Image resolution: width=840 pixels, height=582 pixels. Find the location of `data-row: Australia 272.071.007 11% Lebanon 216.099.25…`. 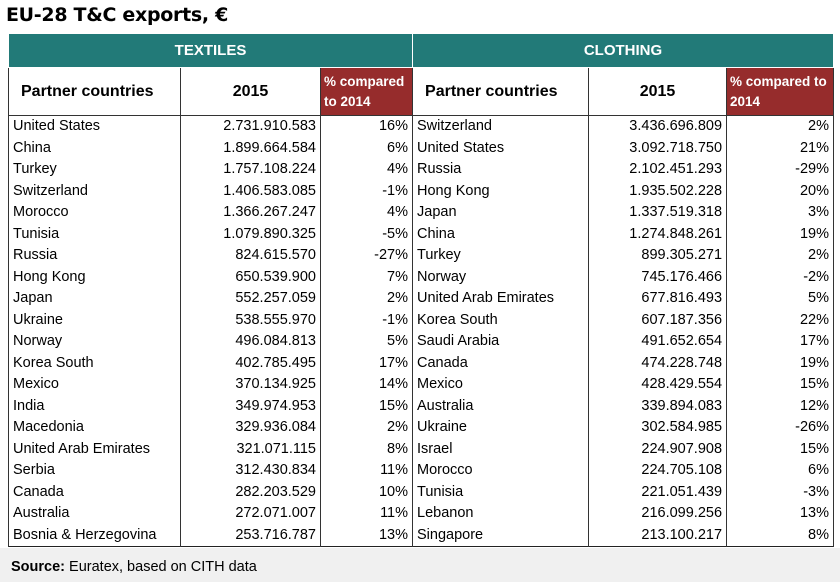

data-row: Australia 272.071.007 11% Lebanon 216.099.25… is located at coordinates (421, 514).